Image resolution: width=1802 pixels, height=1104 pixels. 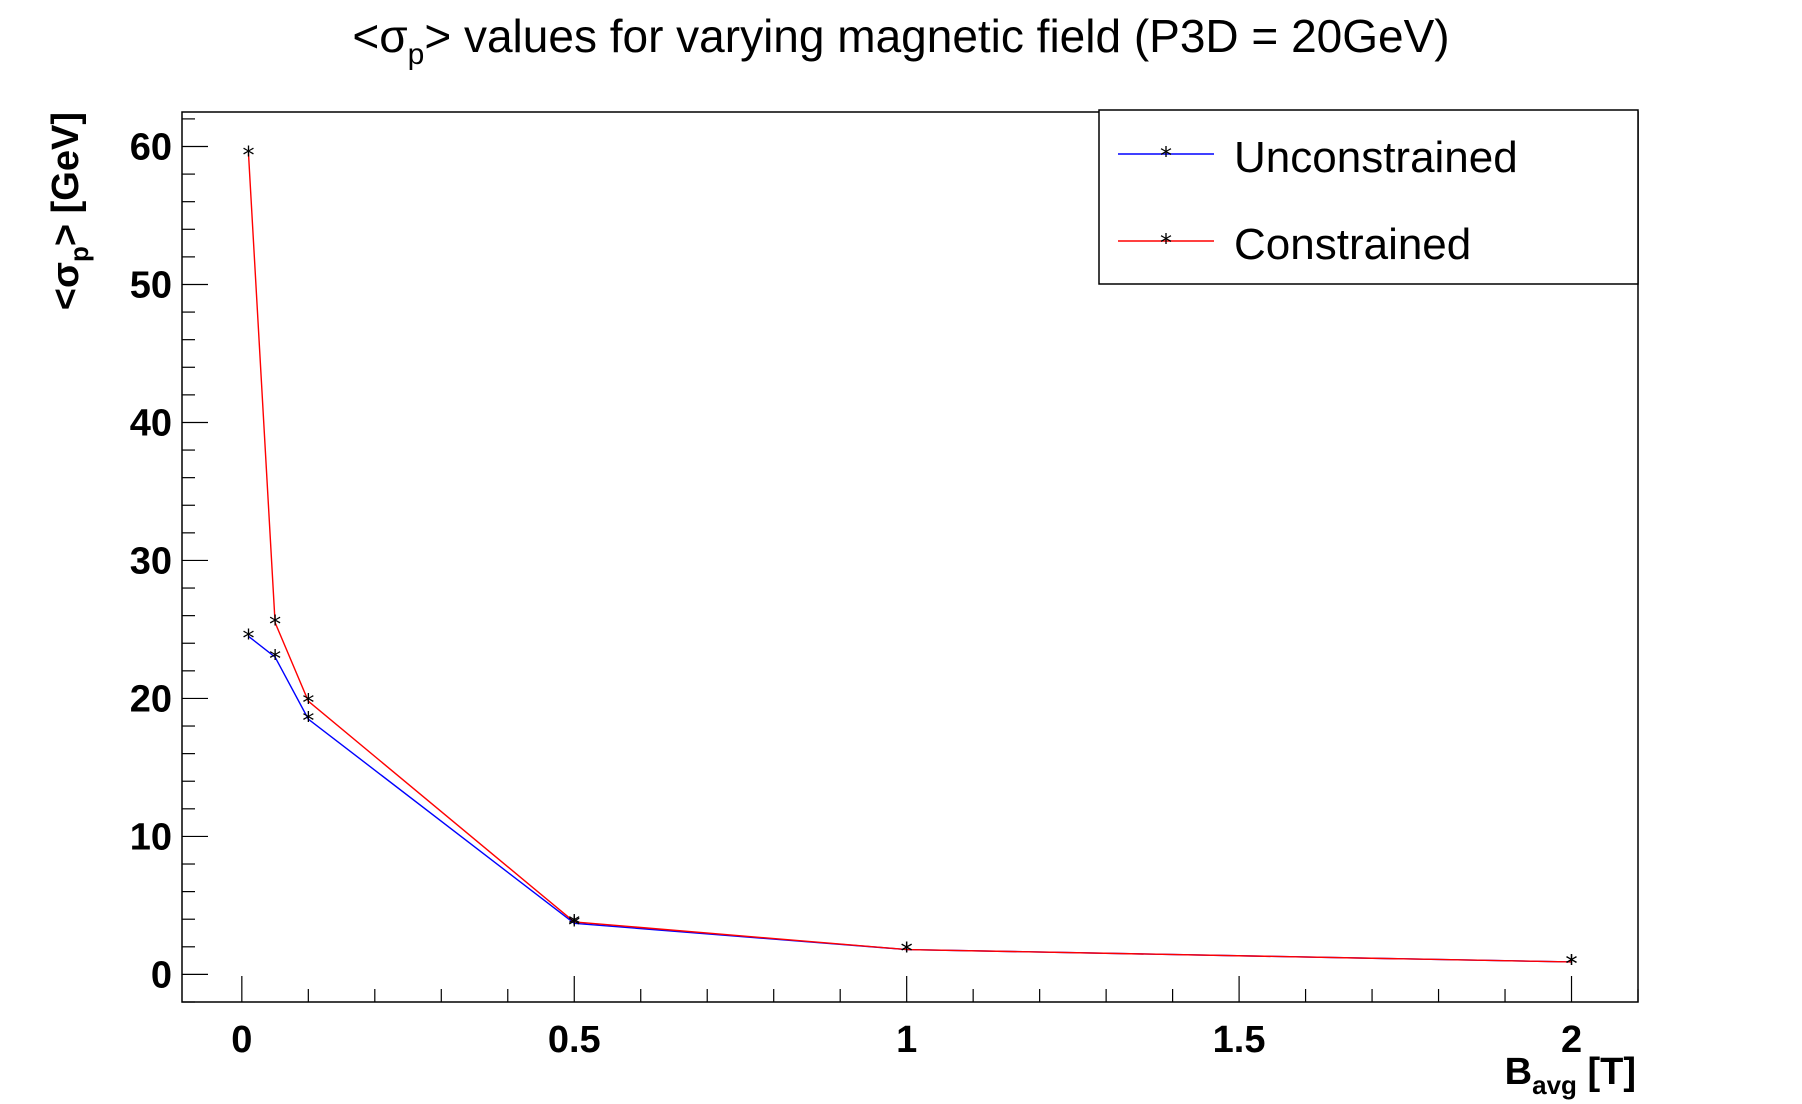 I want to click on y-axis-ticks, so click(x=195, y=560).